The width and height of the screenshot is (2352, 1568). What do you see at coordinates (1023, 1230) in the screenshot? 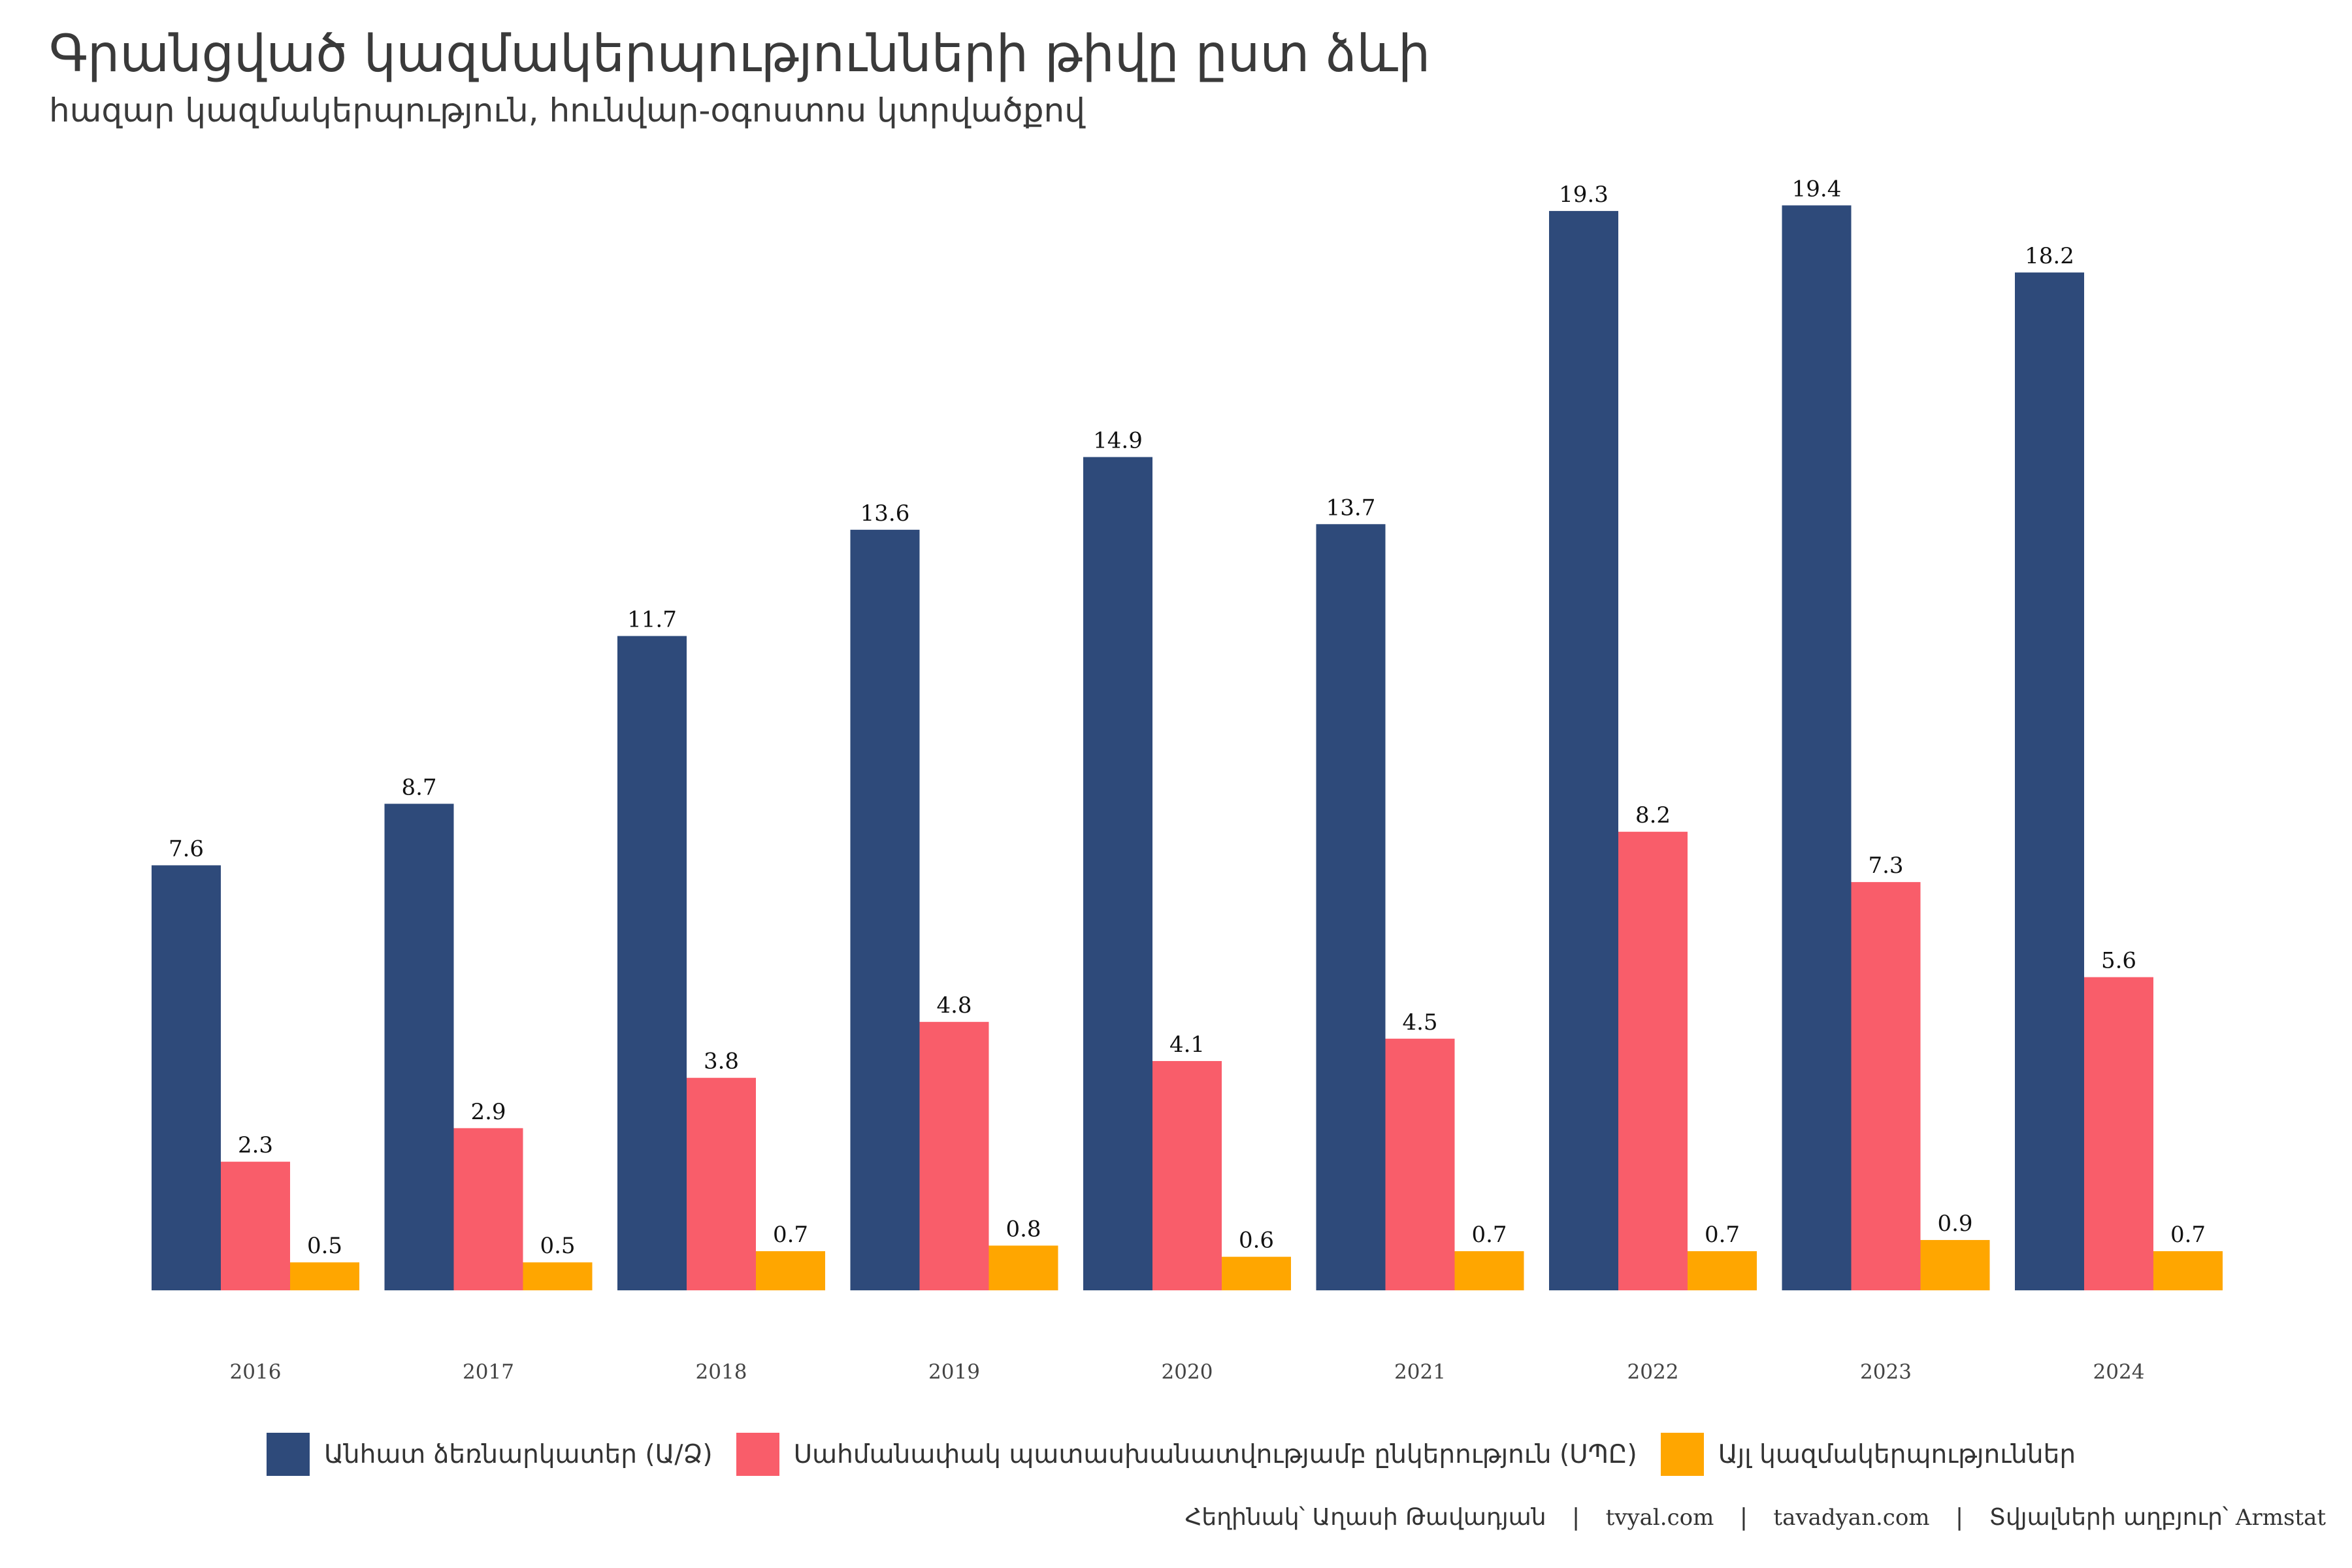
I see `data-label-other-2019: 0.8` at bounding box center [1023, 1230].